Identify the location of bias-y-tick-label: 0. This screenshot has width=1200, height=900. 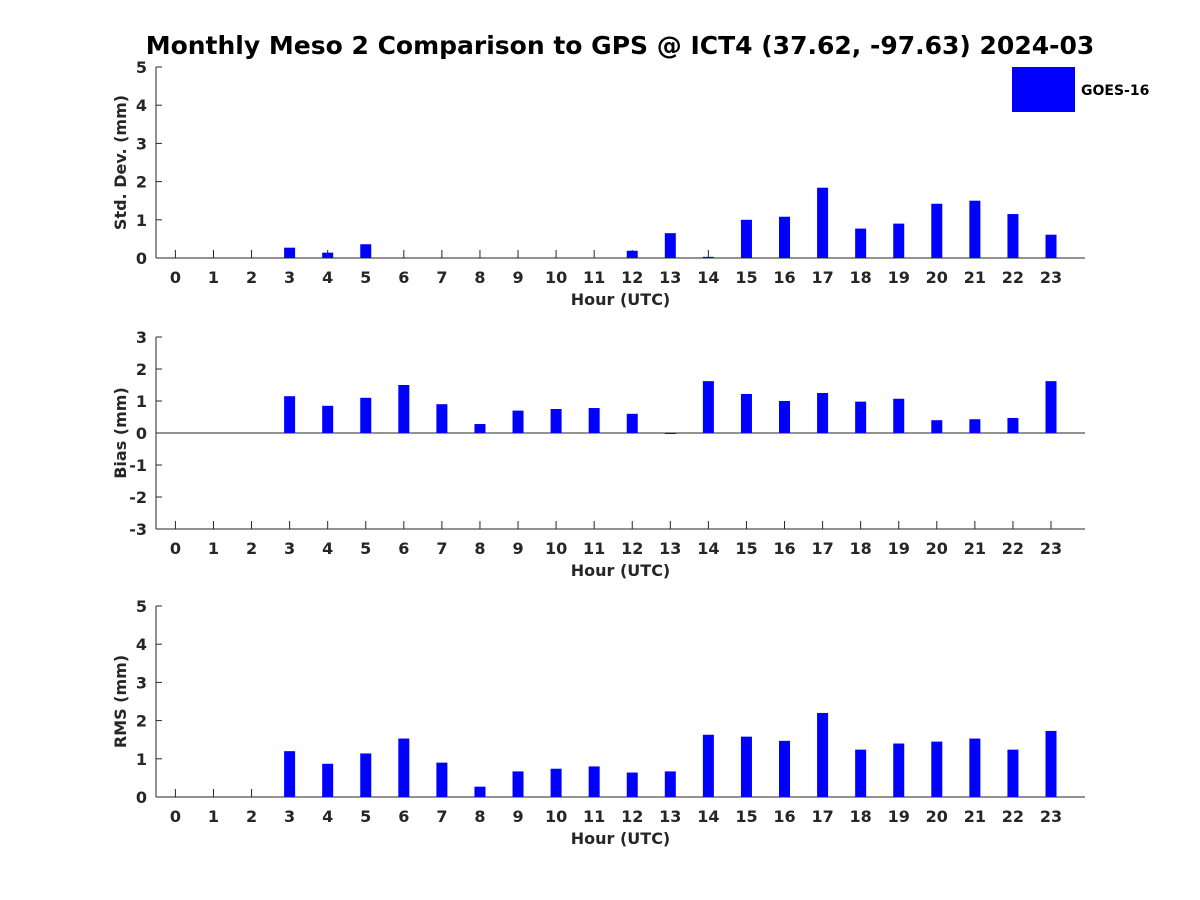
(141, 433).